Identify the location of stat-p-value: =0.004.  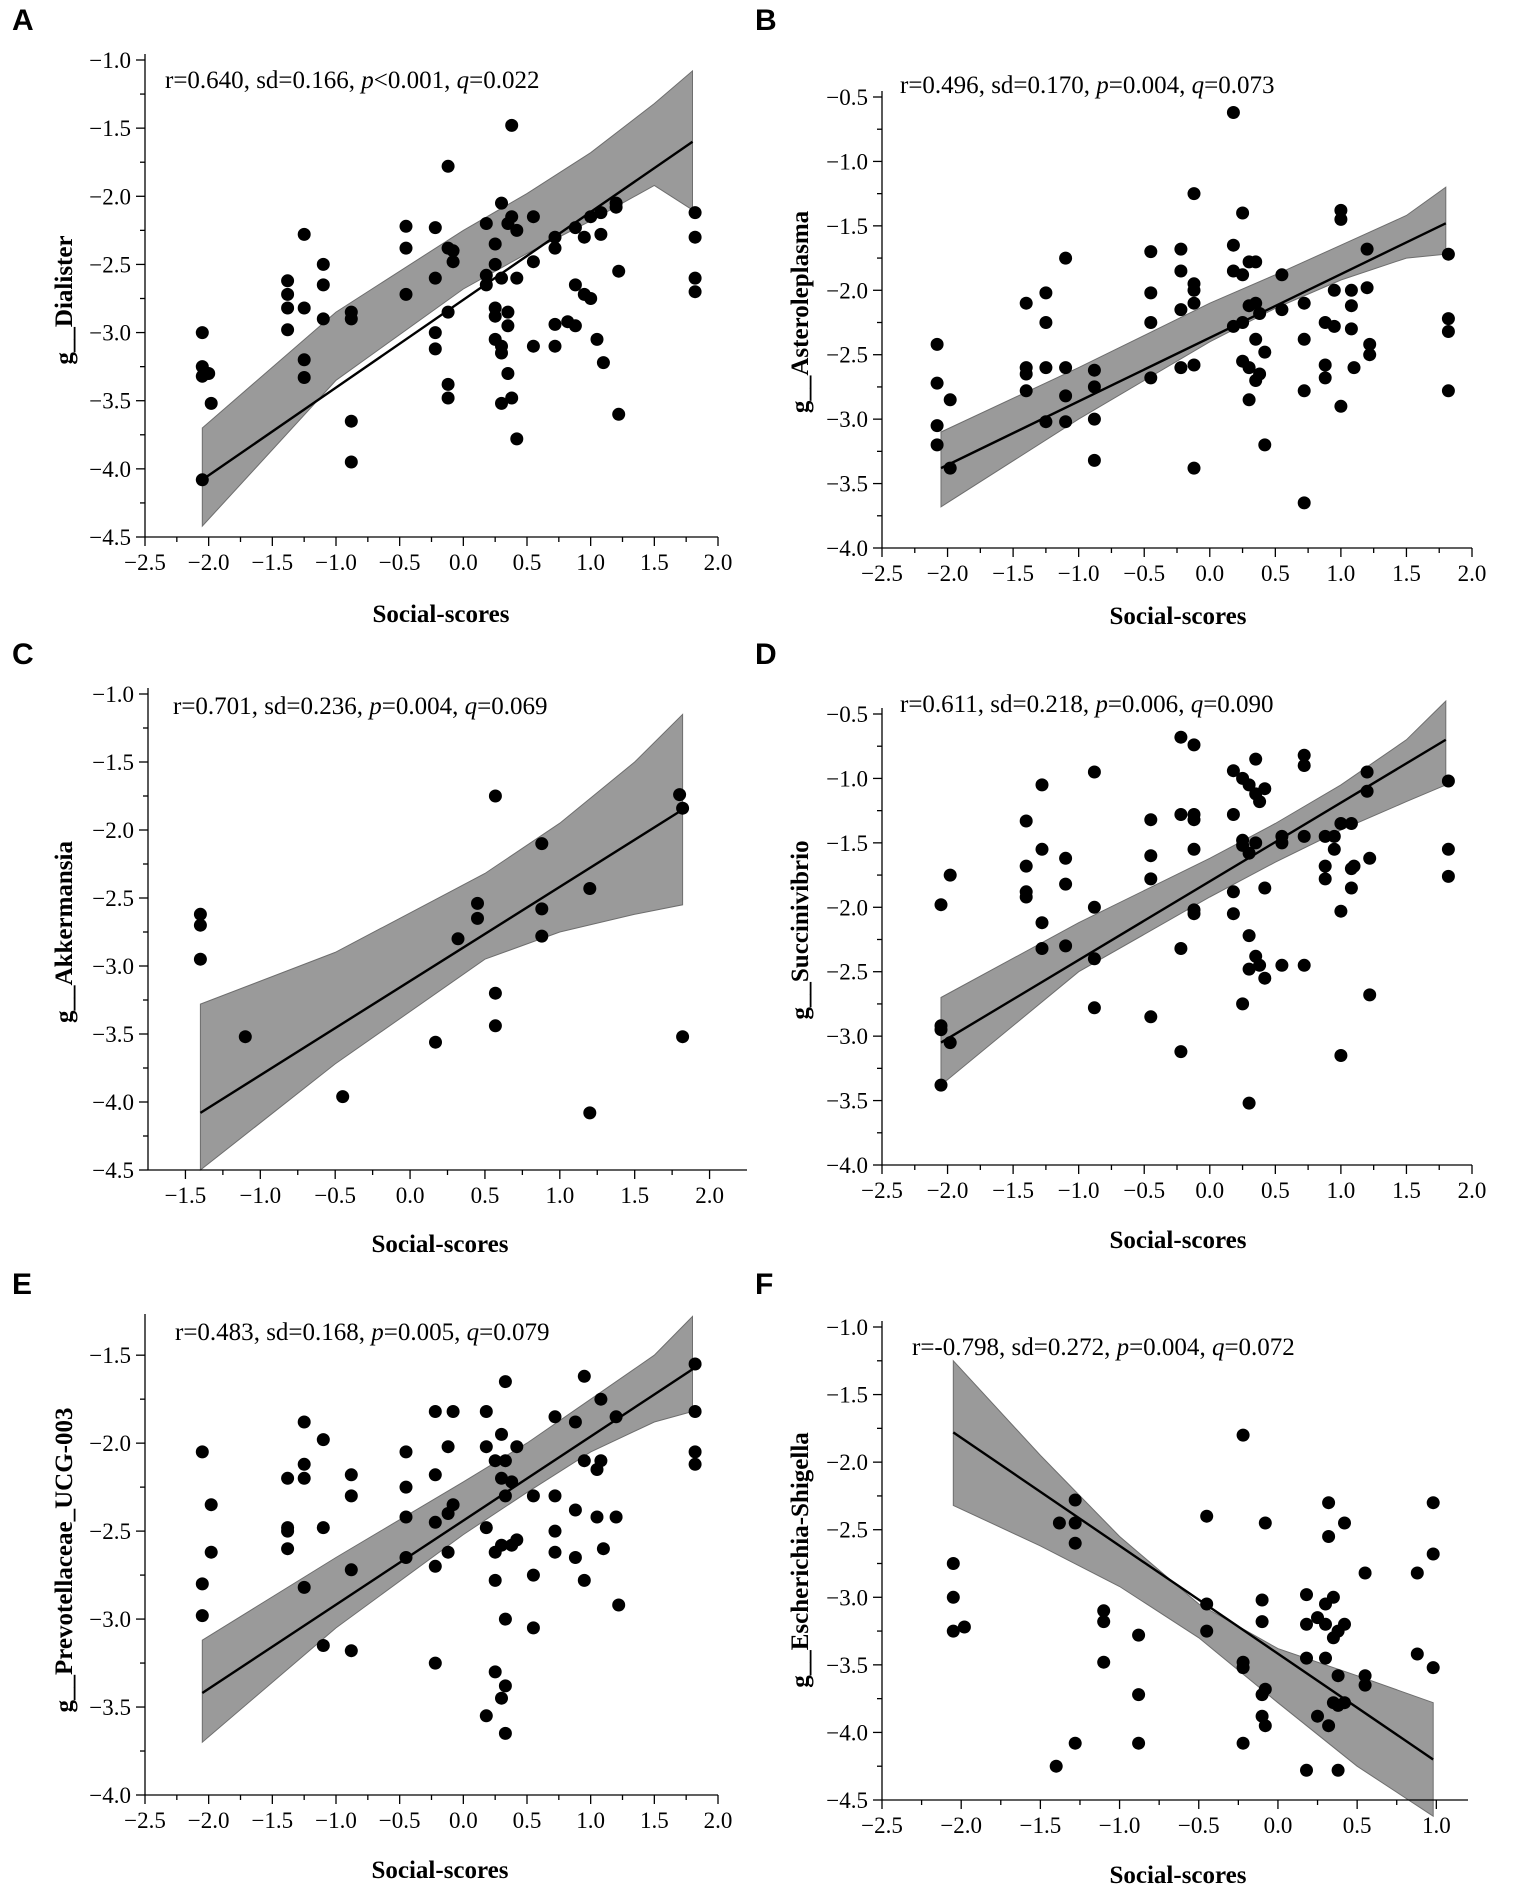
(1144, 85).